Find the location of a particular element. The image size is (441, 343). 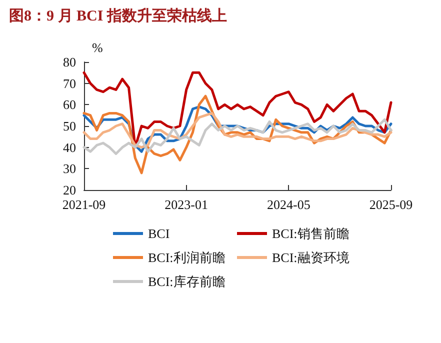

x-tick-label: 2025-09 is located at coordinates (391, 204).